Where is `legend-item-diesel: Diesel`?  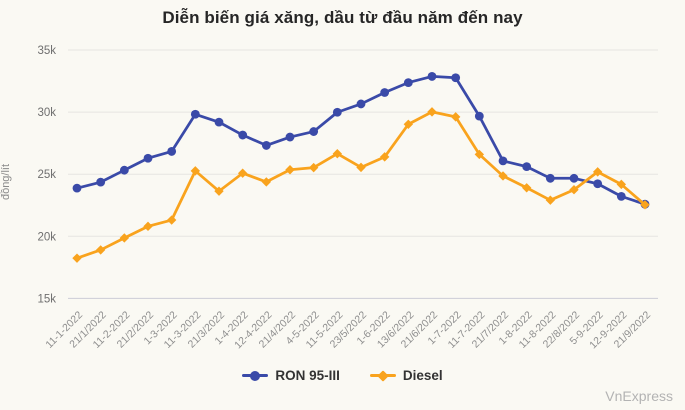
legend-item-diesel: Diesel is located at coordinates (406, 375).